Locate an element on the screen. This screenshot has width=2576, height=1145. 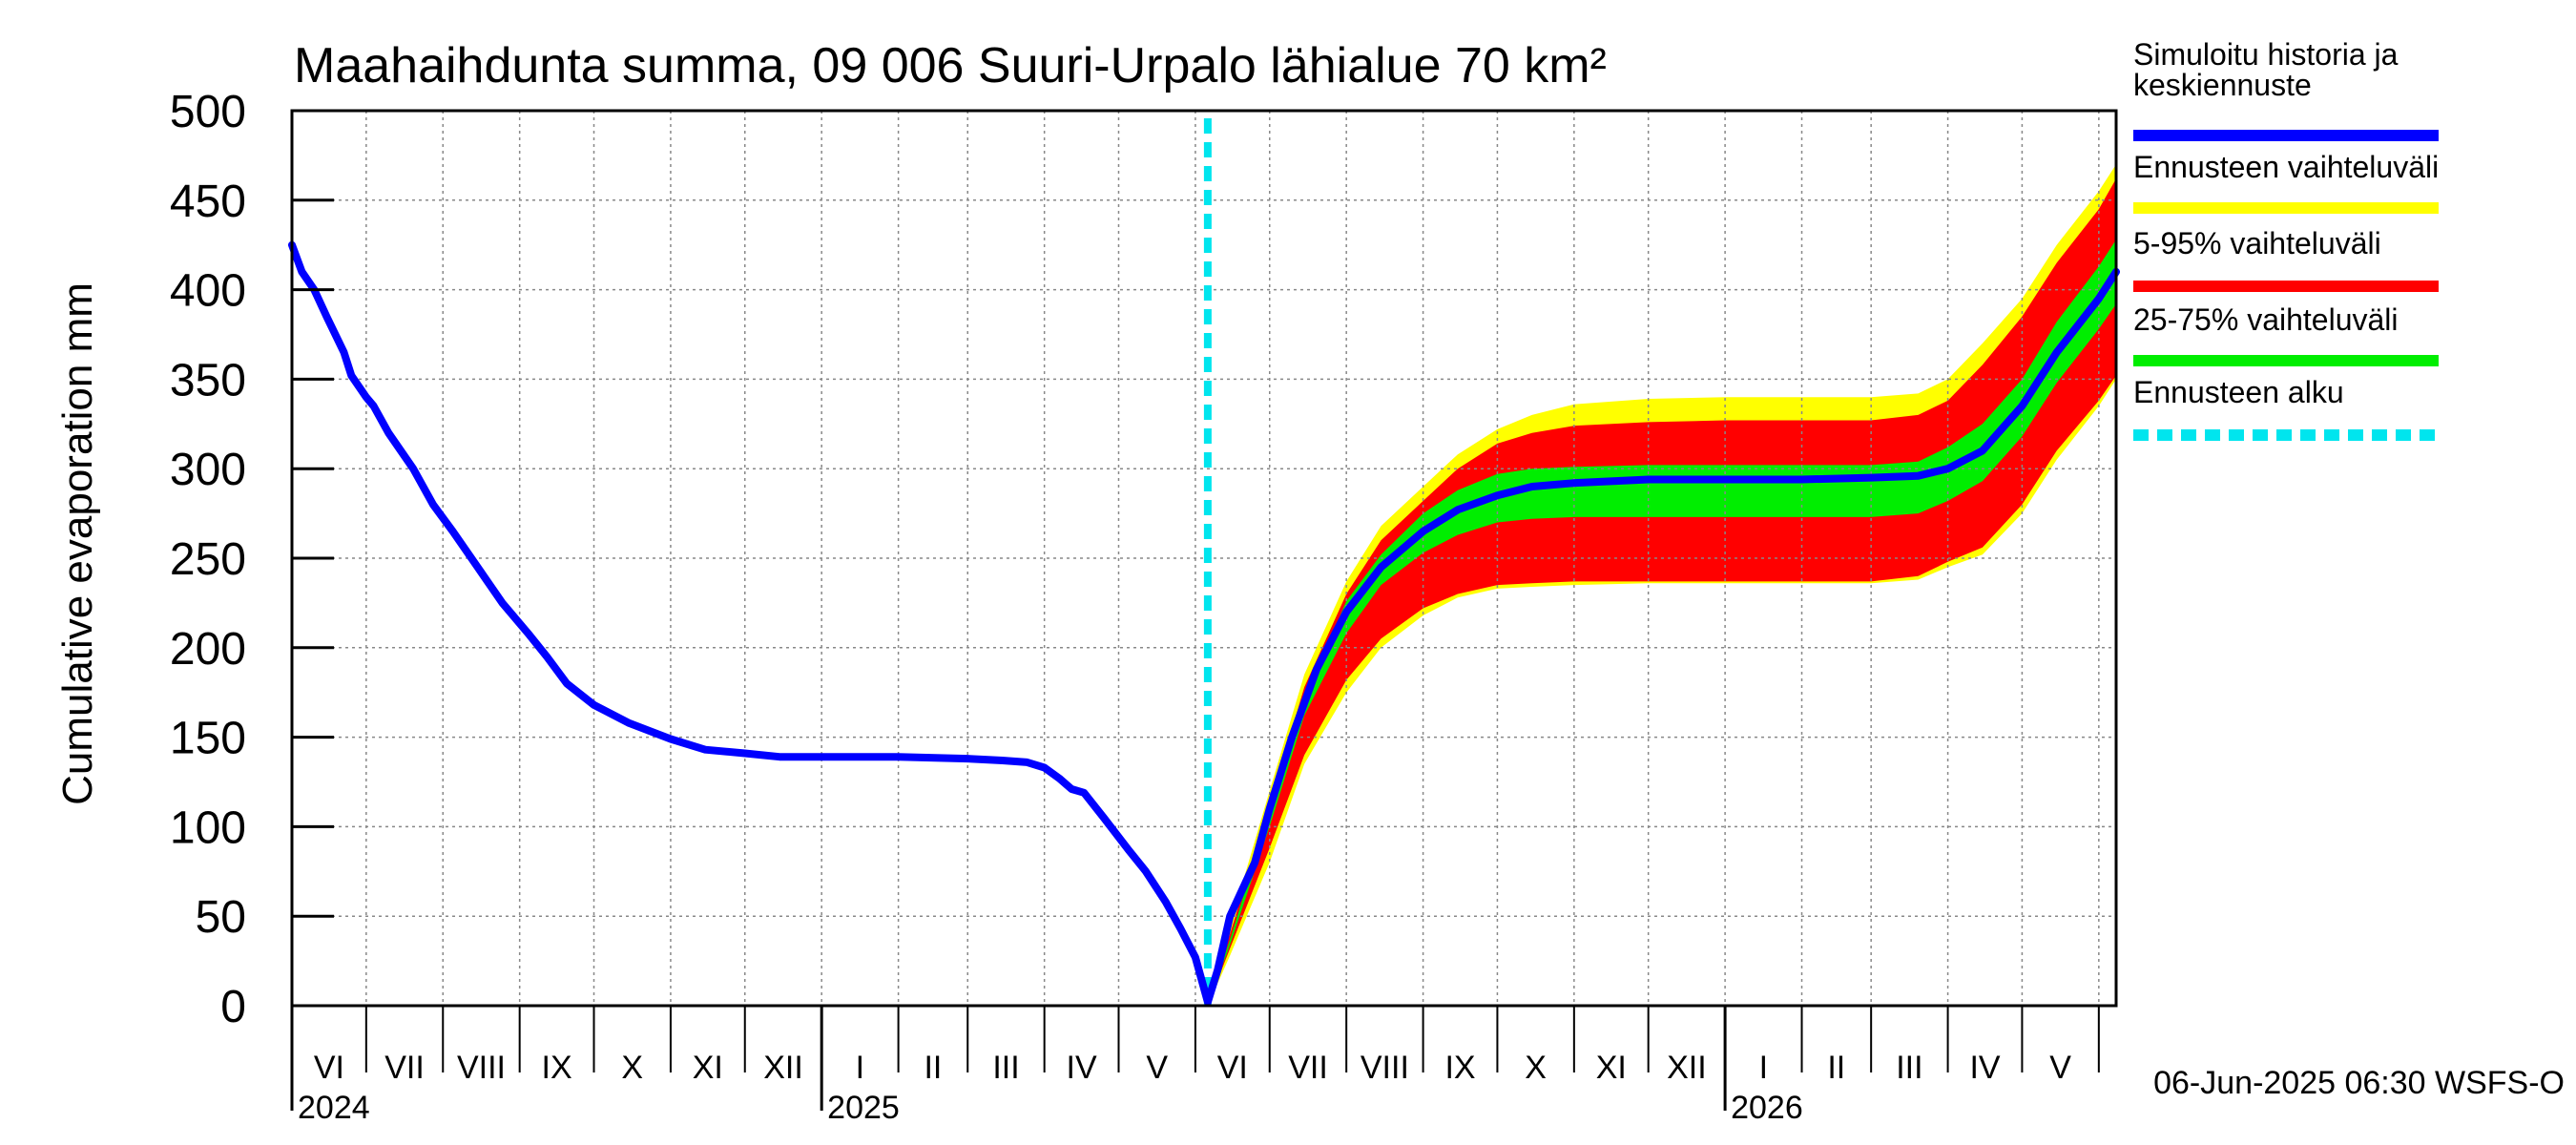
y-tick-label: 50 is located at coordinates (221, 918).